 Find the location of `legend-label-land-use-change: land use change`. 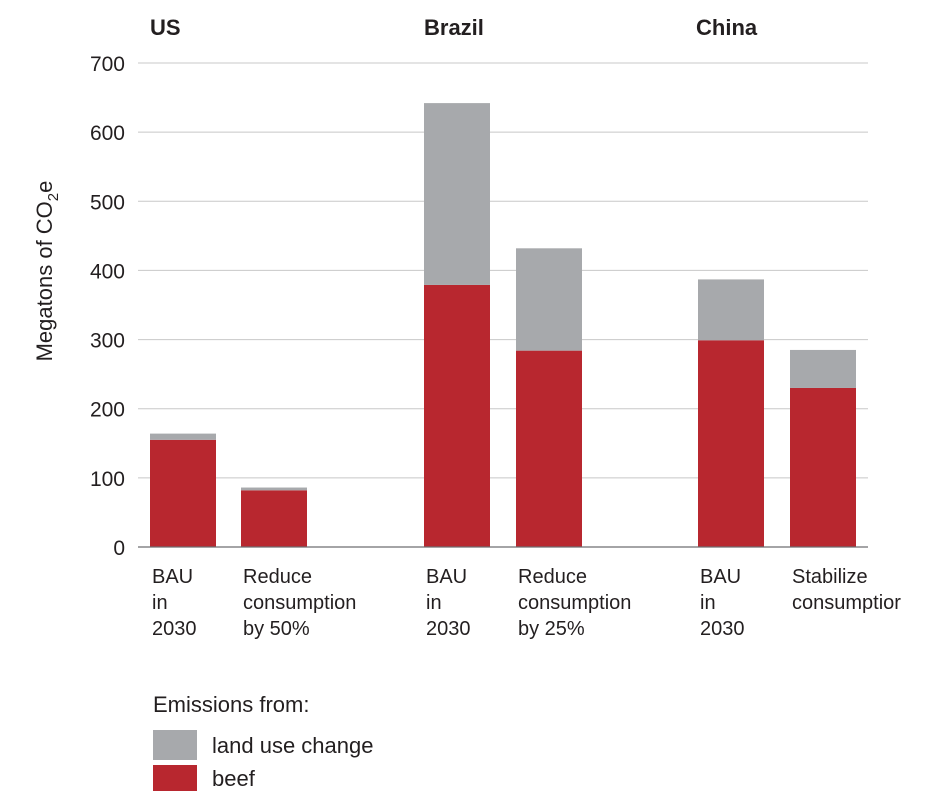

legend-label-land-use-change: land use change is located at coordinates (292, 745).